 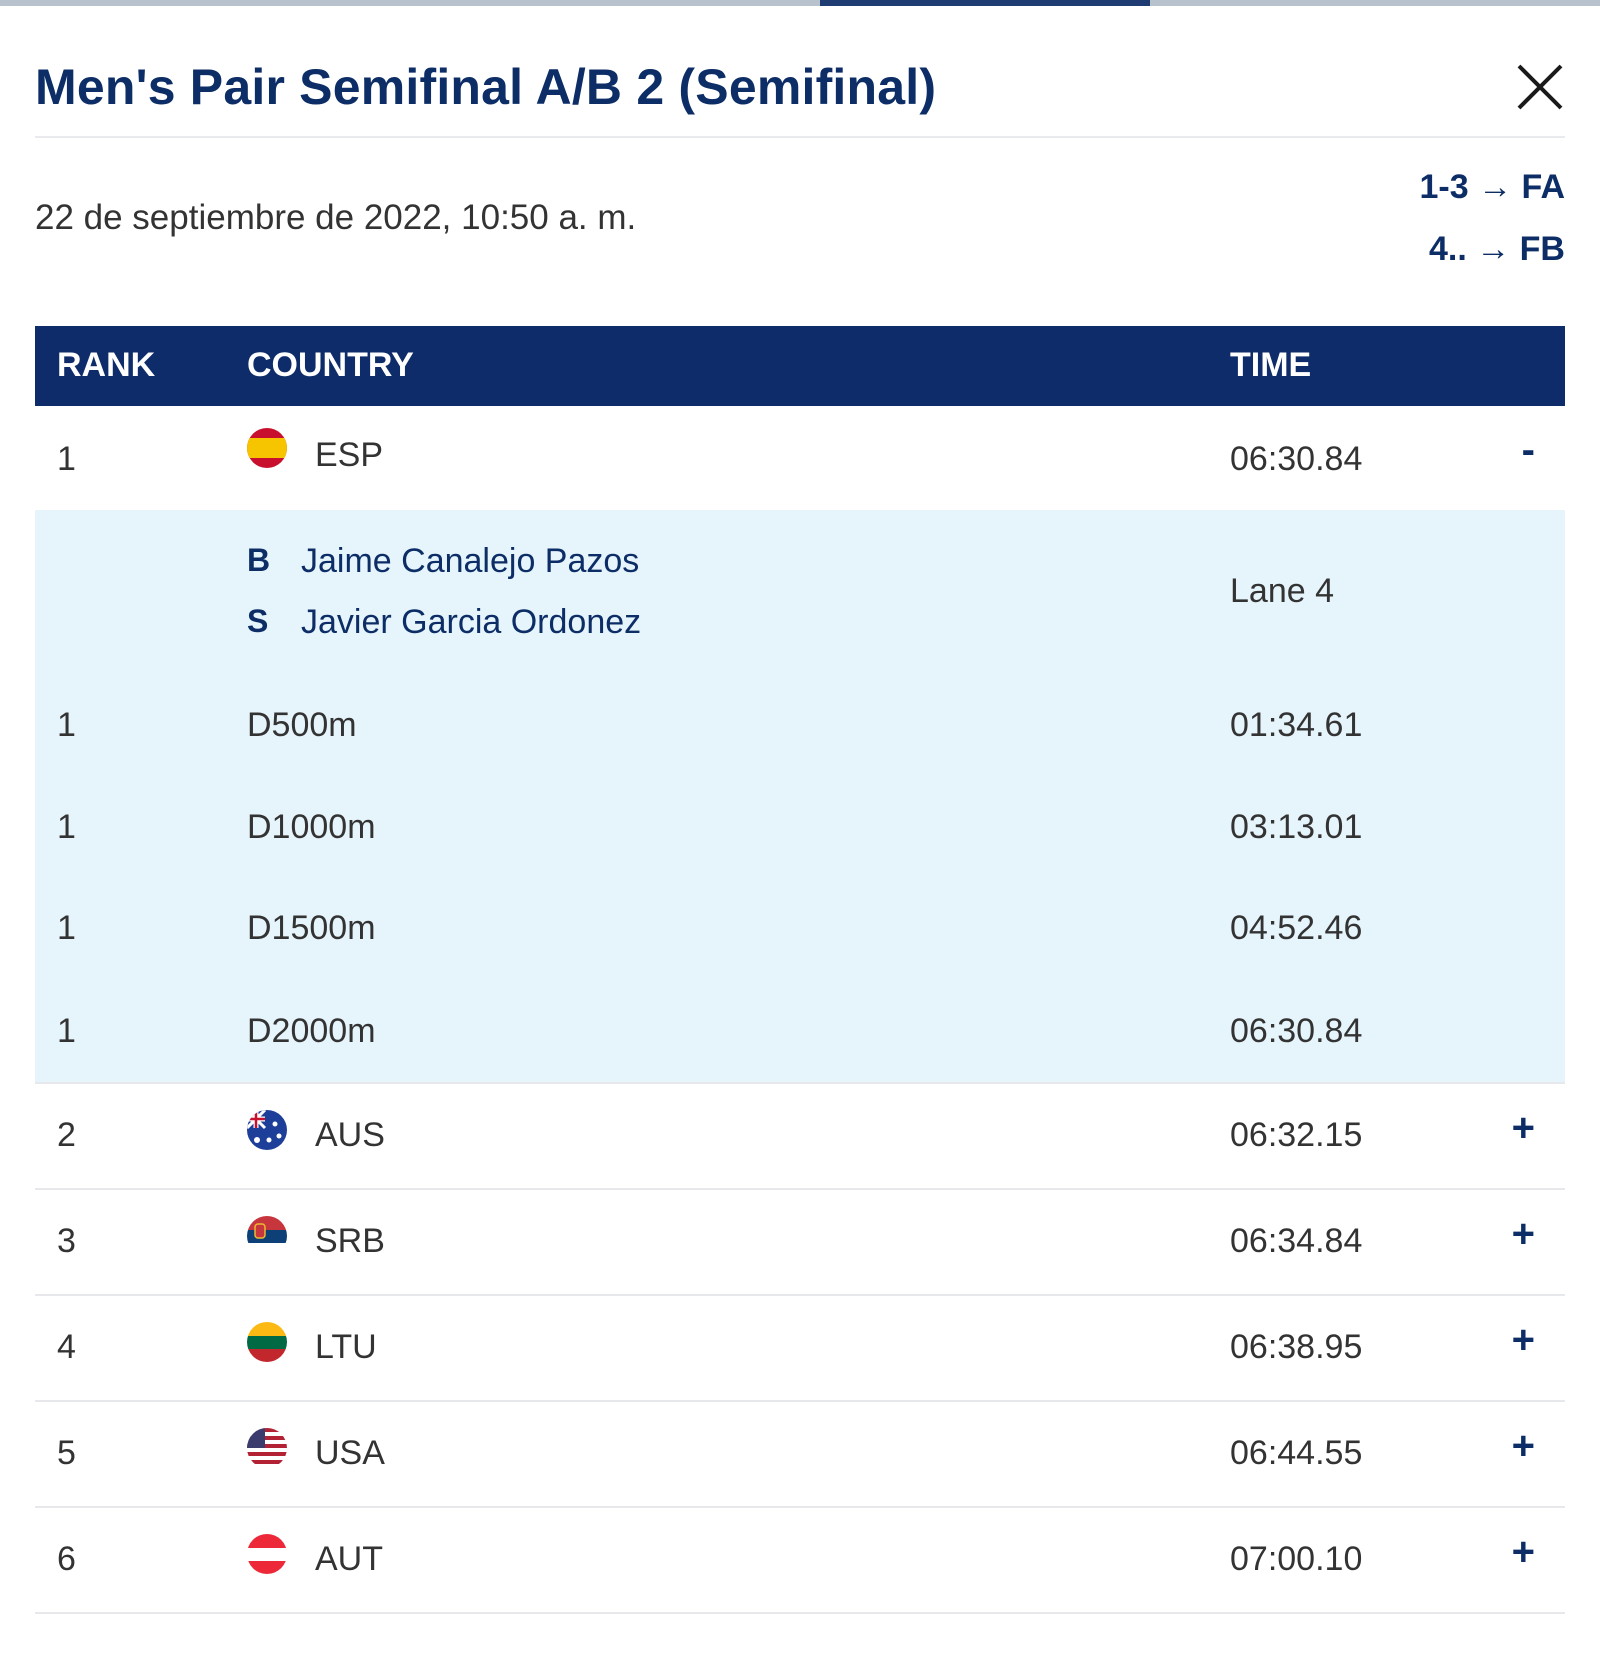 What do you see at coordinates (349, 1559) in the screenshot?
I see `country-cell: AUT` at bounding box center [349, 1559].